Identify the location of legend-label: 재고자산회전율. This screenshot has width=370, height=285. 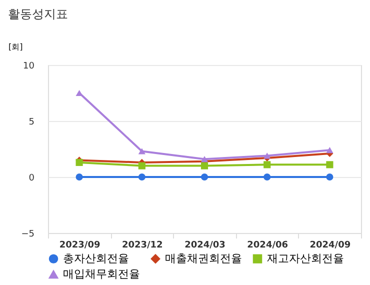
(305, 258).